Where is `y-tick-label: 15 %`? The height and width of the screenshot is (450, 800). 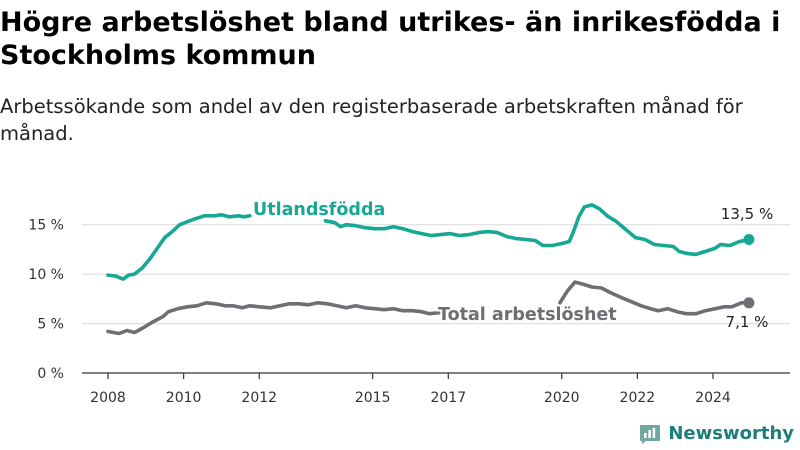
y-tick-label: 15 % is located at coordinates (46, 226).